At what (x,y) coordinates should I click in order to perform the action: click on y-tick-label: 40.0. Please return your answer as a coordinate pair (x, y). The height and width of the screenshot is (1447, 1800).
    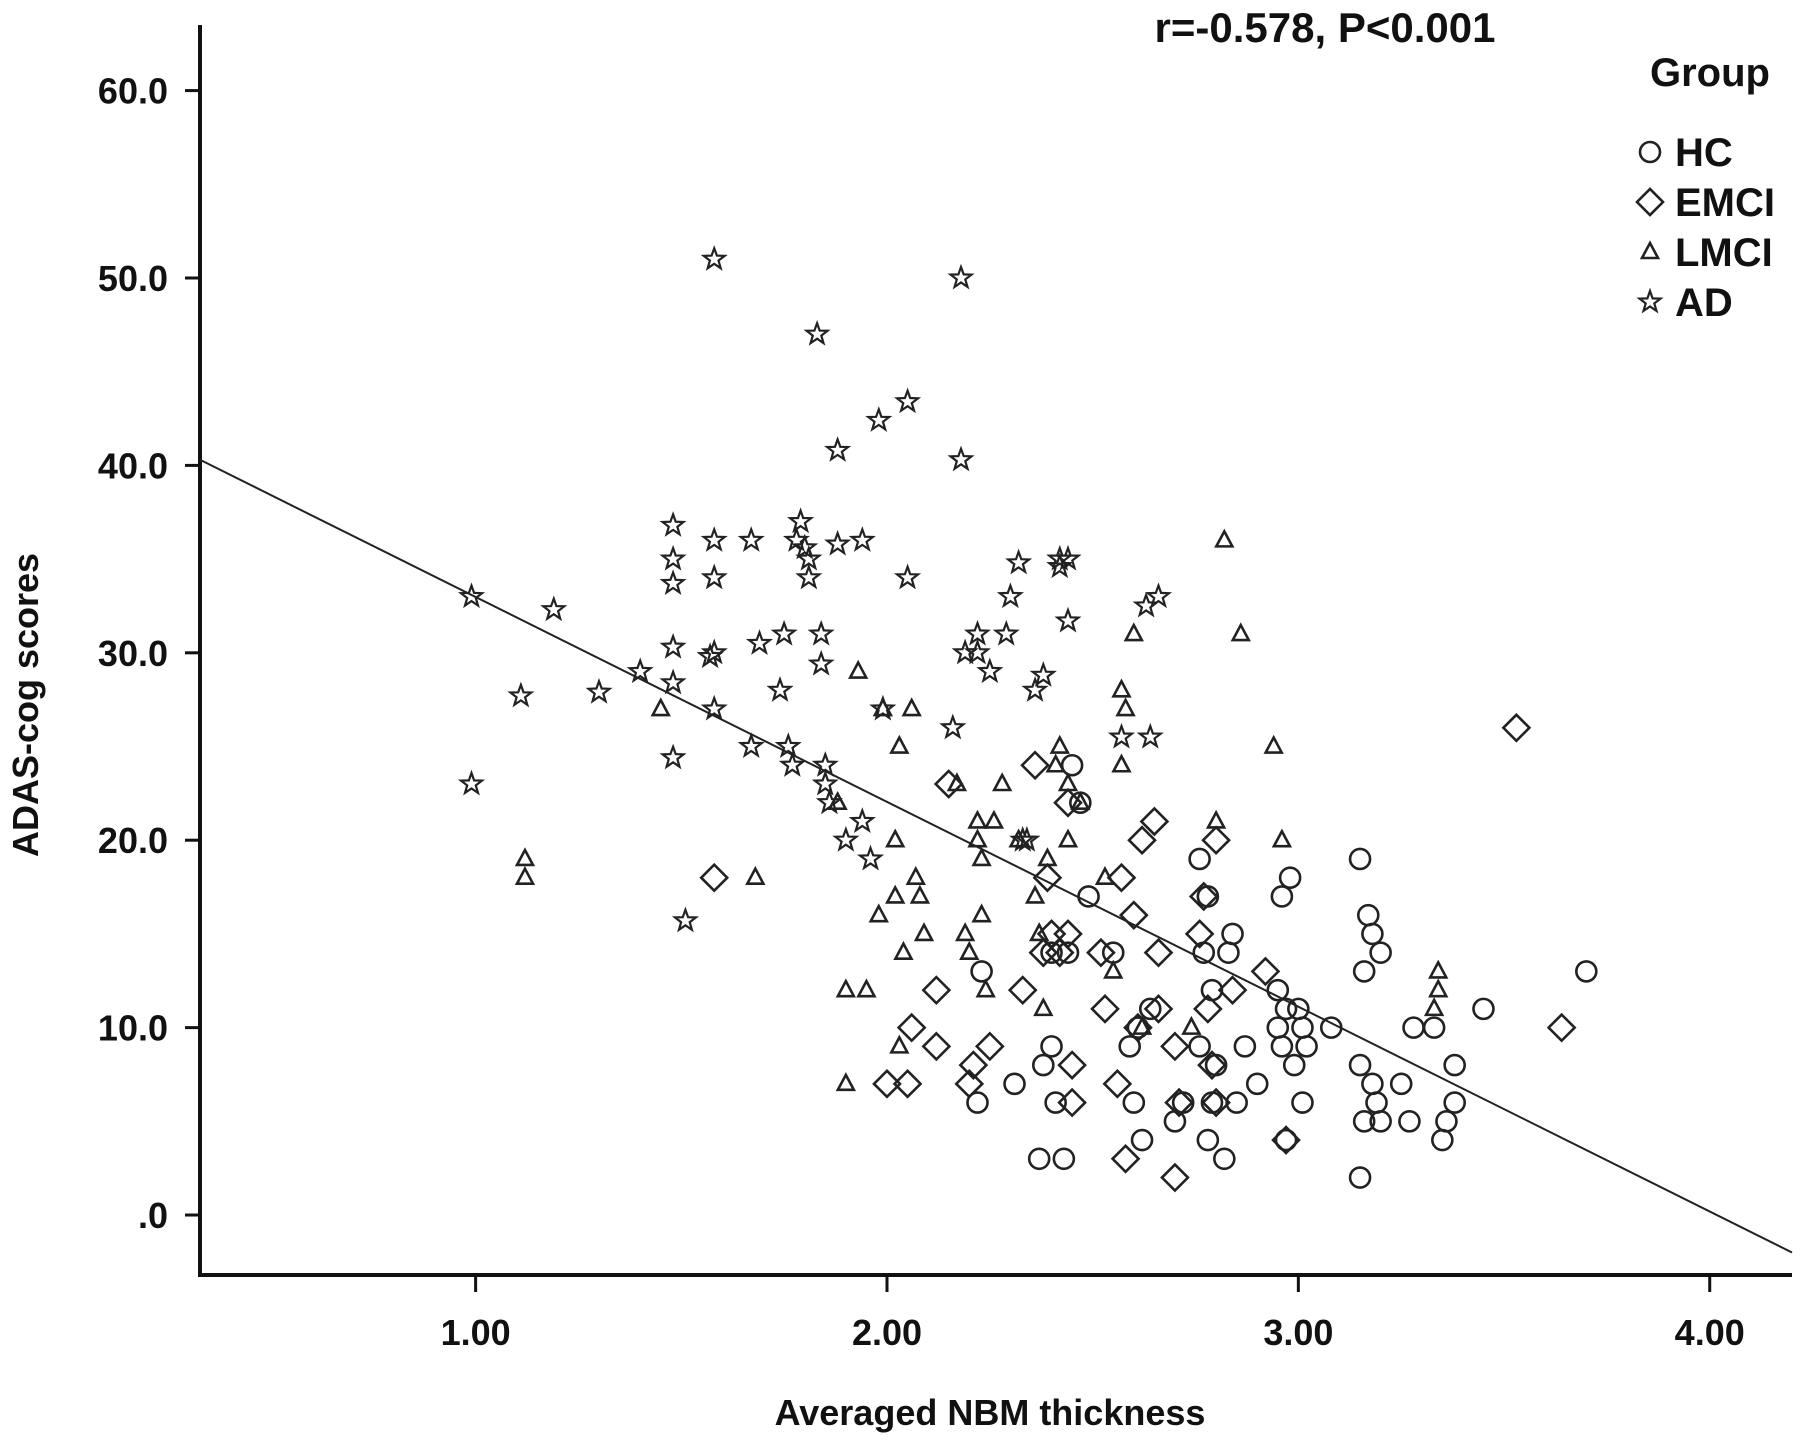
    Looking at the image, I should click on (133, 465).